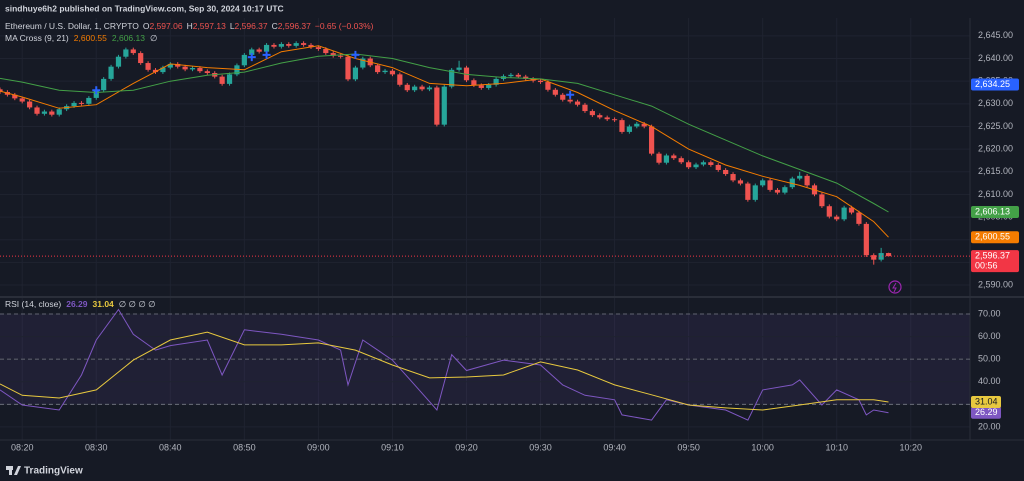  Describe the element at coordinates (96, 447) in the screenshot. I see `x-tick-label: 08:30` at that location.